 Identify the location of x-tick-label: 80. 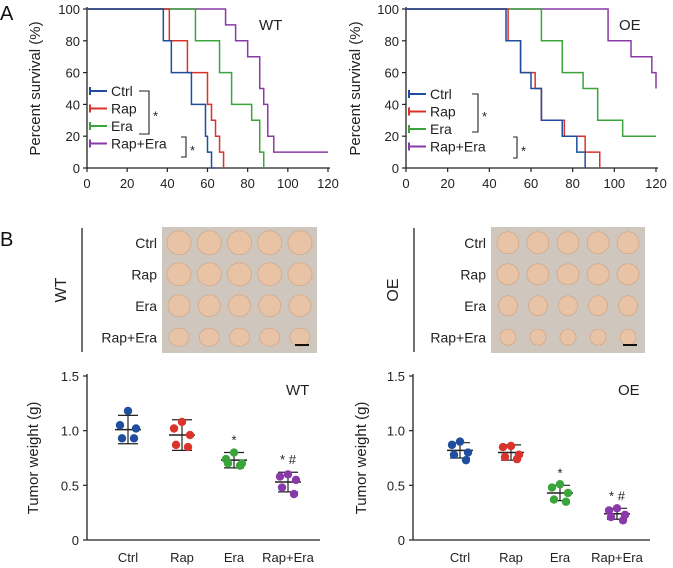
(247, 183).